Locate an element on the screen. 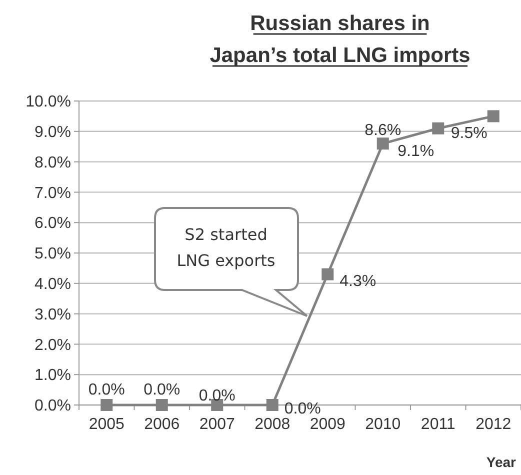 Image resolution: width=521 pixels, height=475 pixels. x-tick-label: 2010 is located at coordinates (383, 424).